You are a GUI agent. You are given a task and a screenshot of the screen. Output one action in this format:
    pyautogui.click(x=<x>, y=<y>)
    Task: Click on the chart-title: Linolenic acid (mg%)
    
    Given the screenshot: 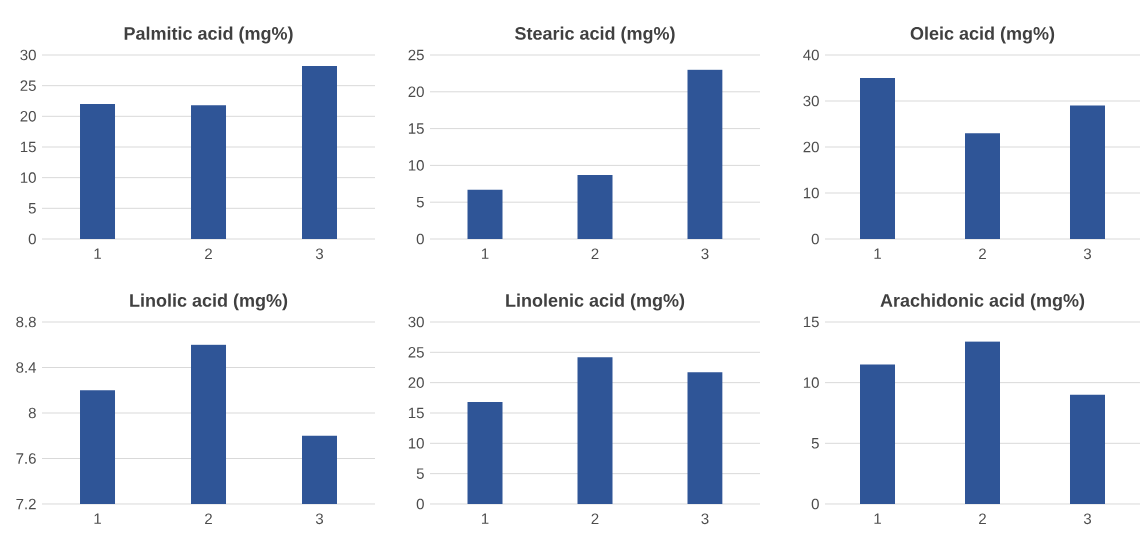 What is the action you would take?
    pyautogui.click(x=595, y=302)
    